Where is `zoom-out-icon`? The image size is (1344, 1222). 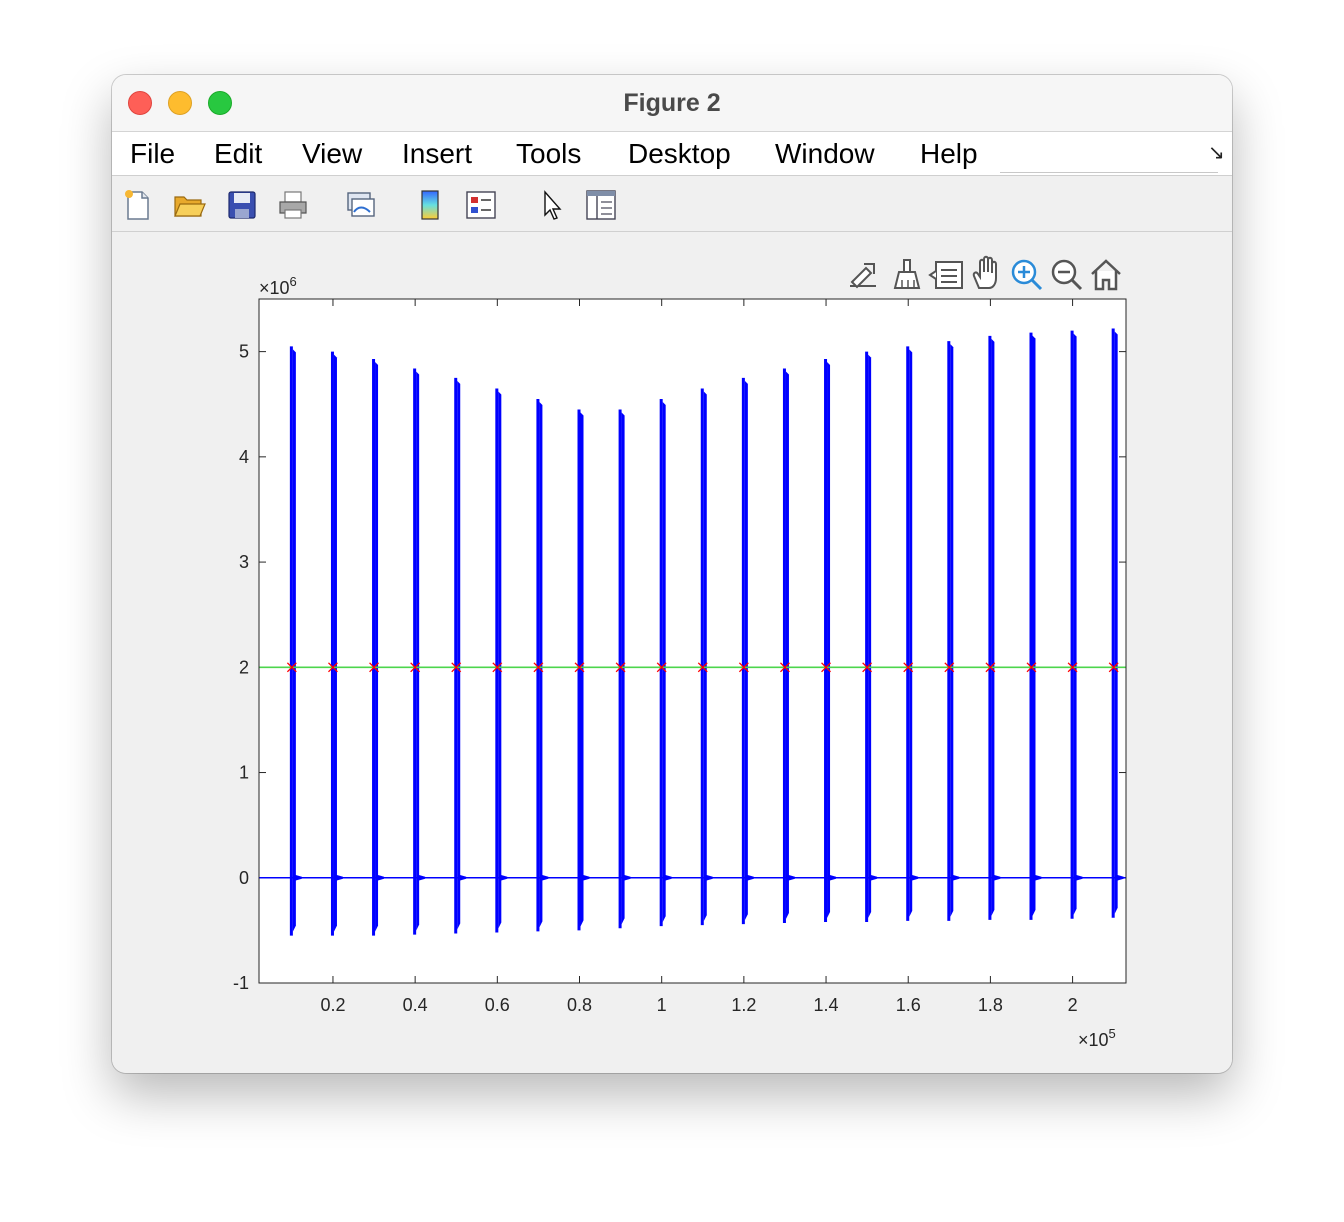 zoom-out-icon is located at coordinates (1067, 275).